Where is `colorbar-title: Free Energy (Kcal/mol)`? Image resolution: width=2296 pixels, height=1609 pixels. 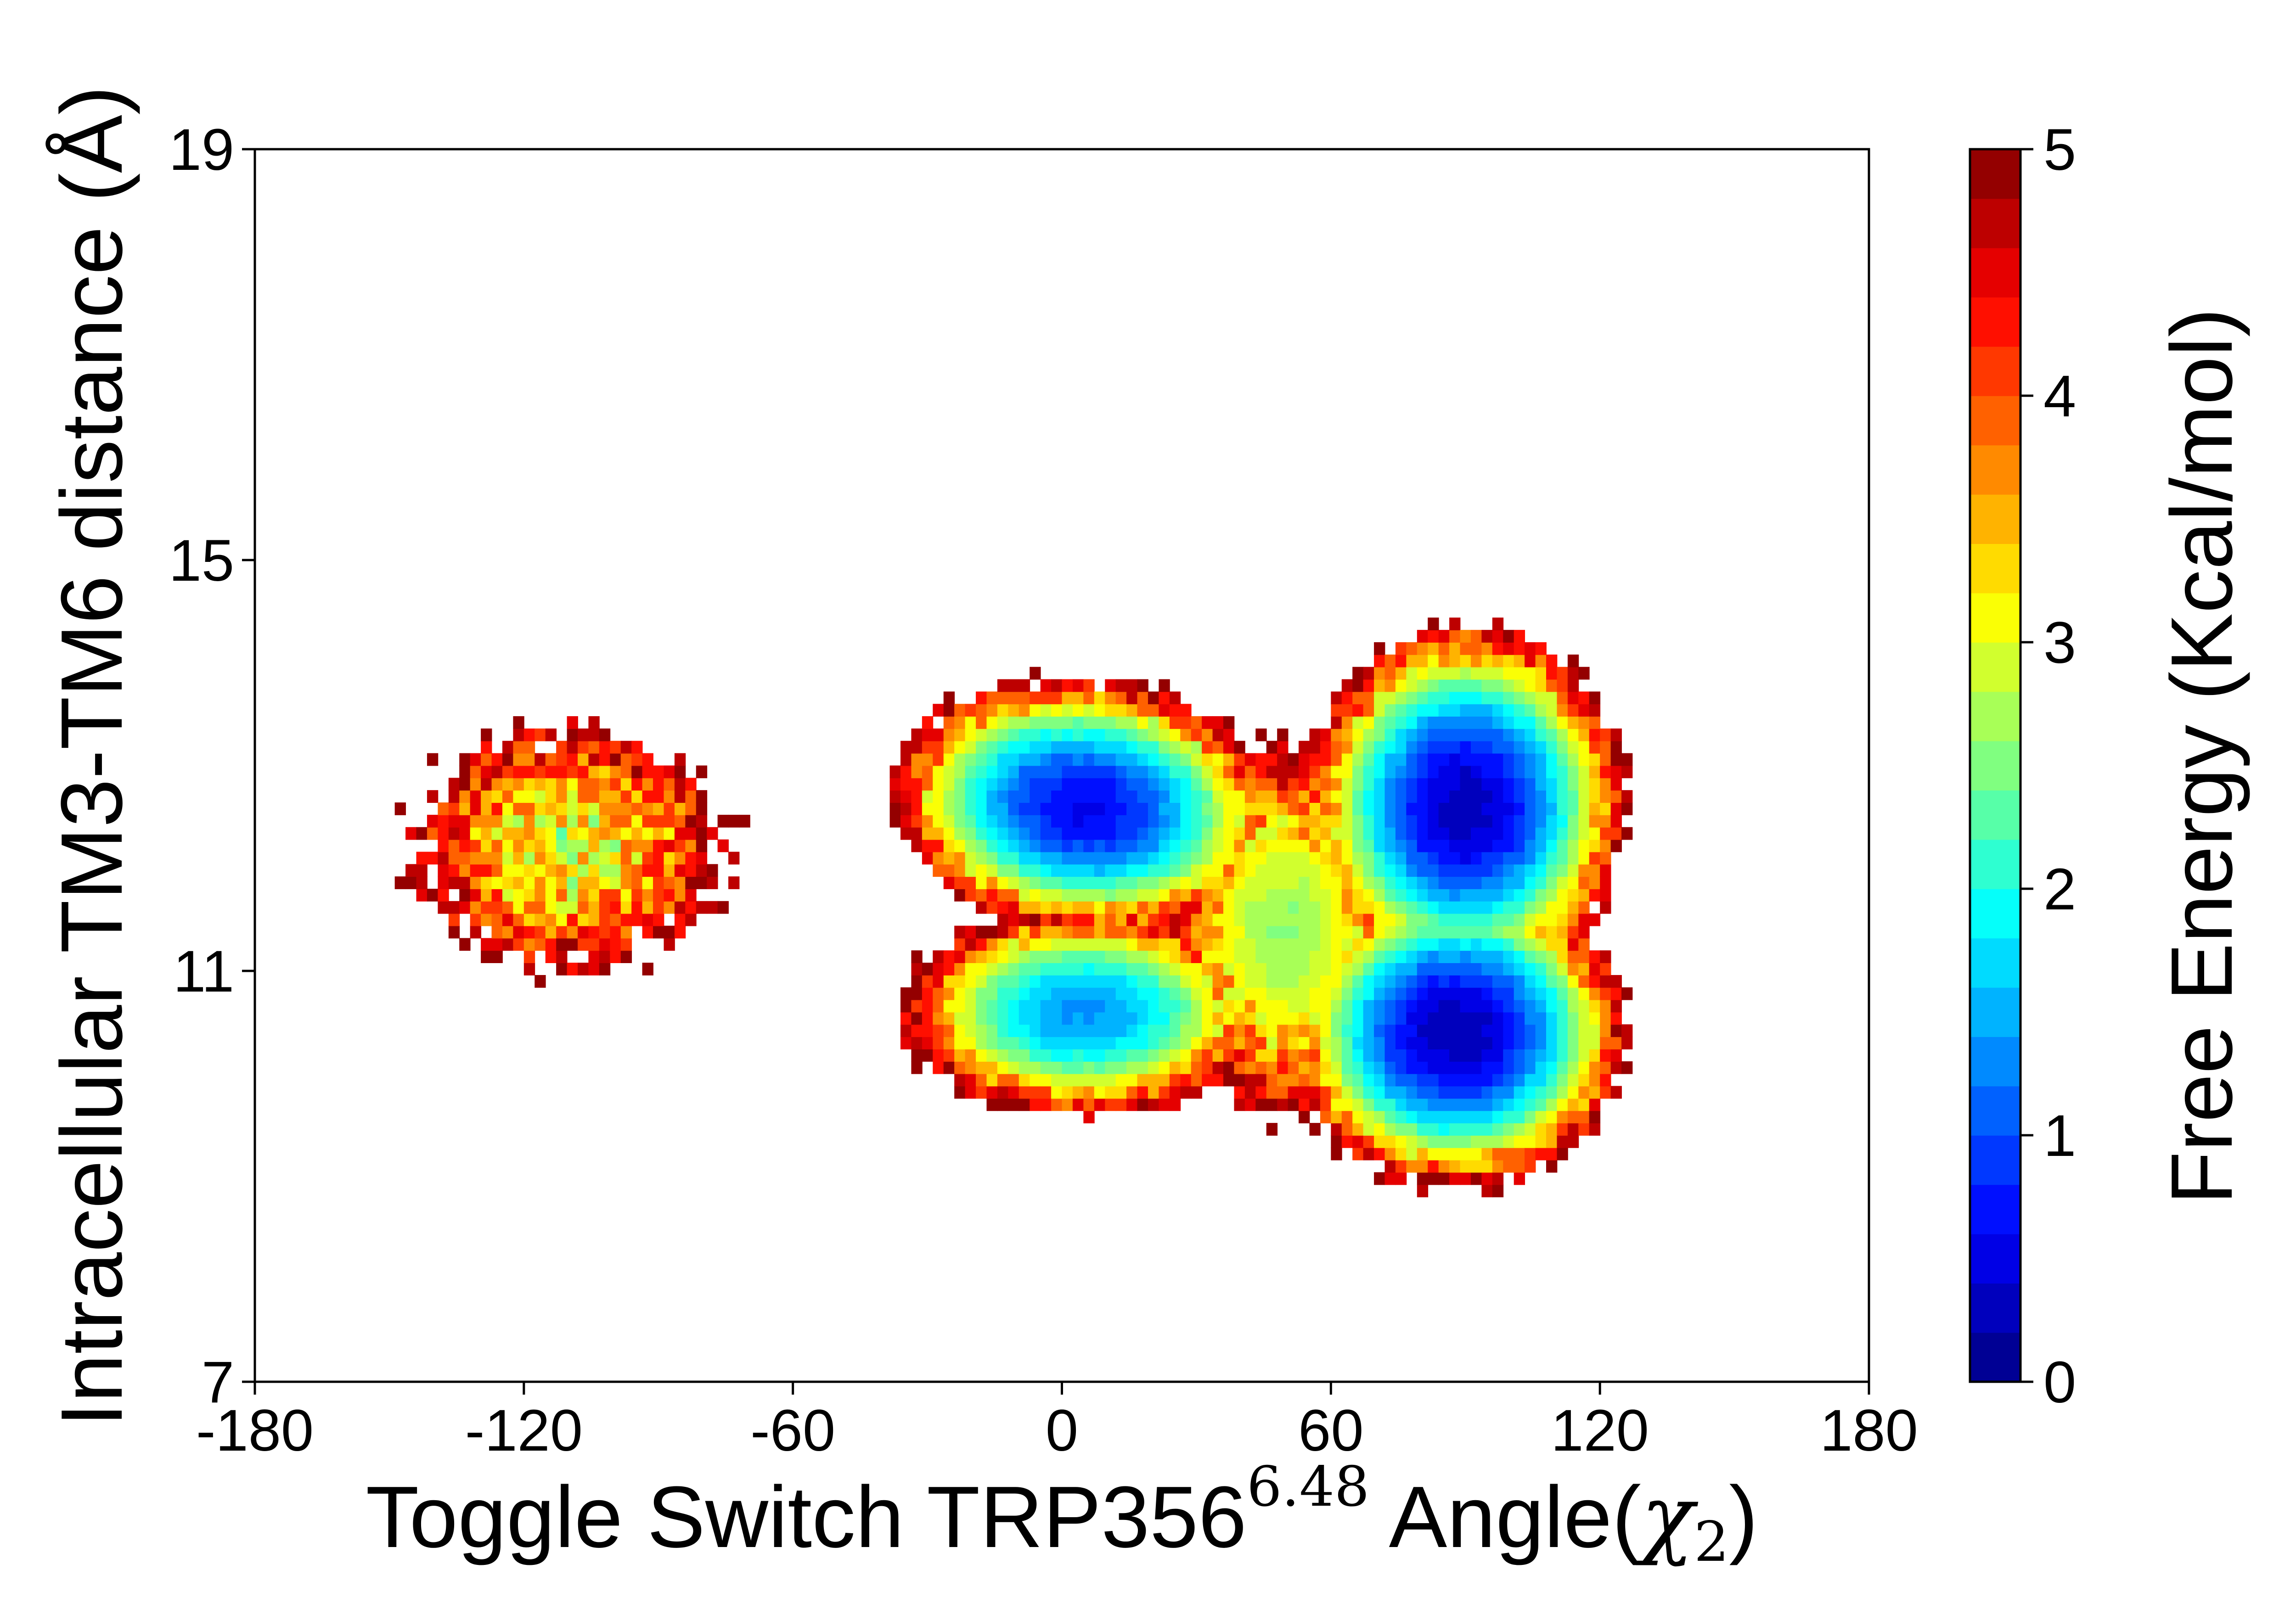 colorbar-title: Free Energy (Kcal/mol) is located at coordinates (2202, 757).